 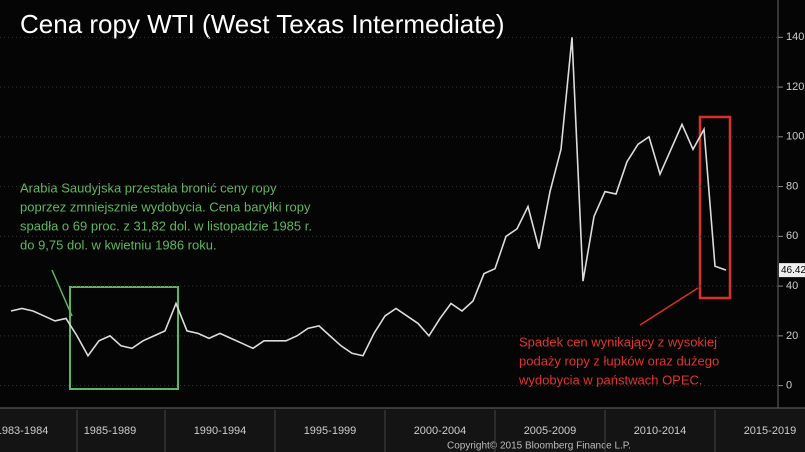 What do you see at coordinates (789, 386) in the screenshot?
I see `y-tick-label: 0` at bounding box center [789, 386].